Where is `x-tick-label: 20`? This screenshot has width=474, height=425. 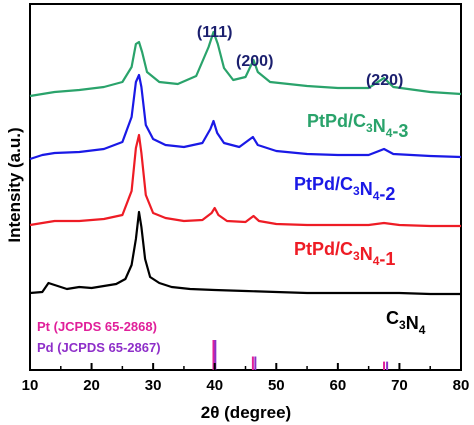
x-tick-label: 20 is located at coordinates (91, 385).